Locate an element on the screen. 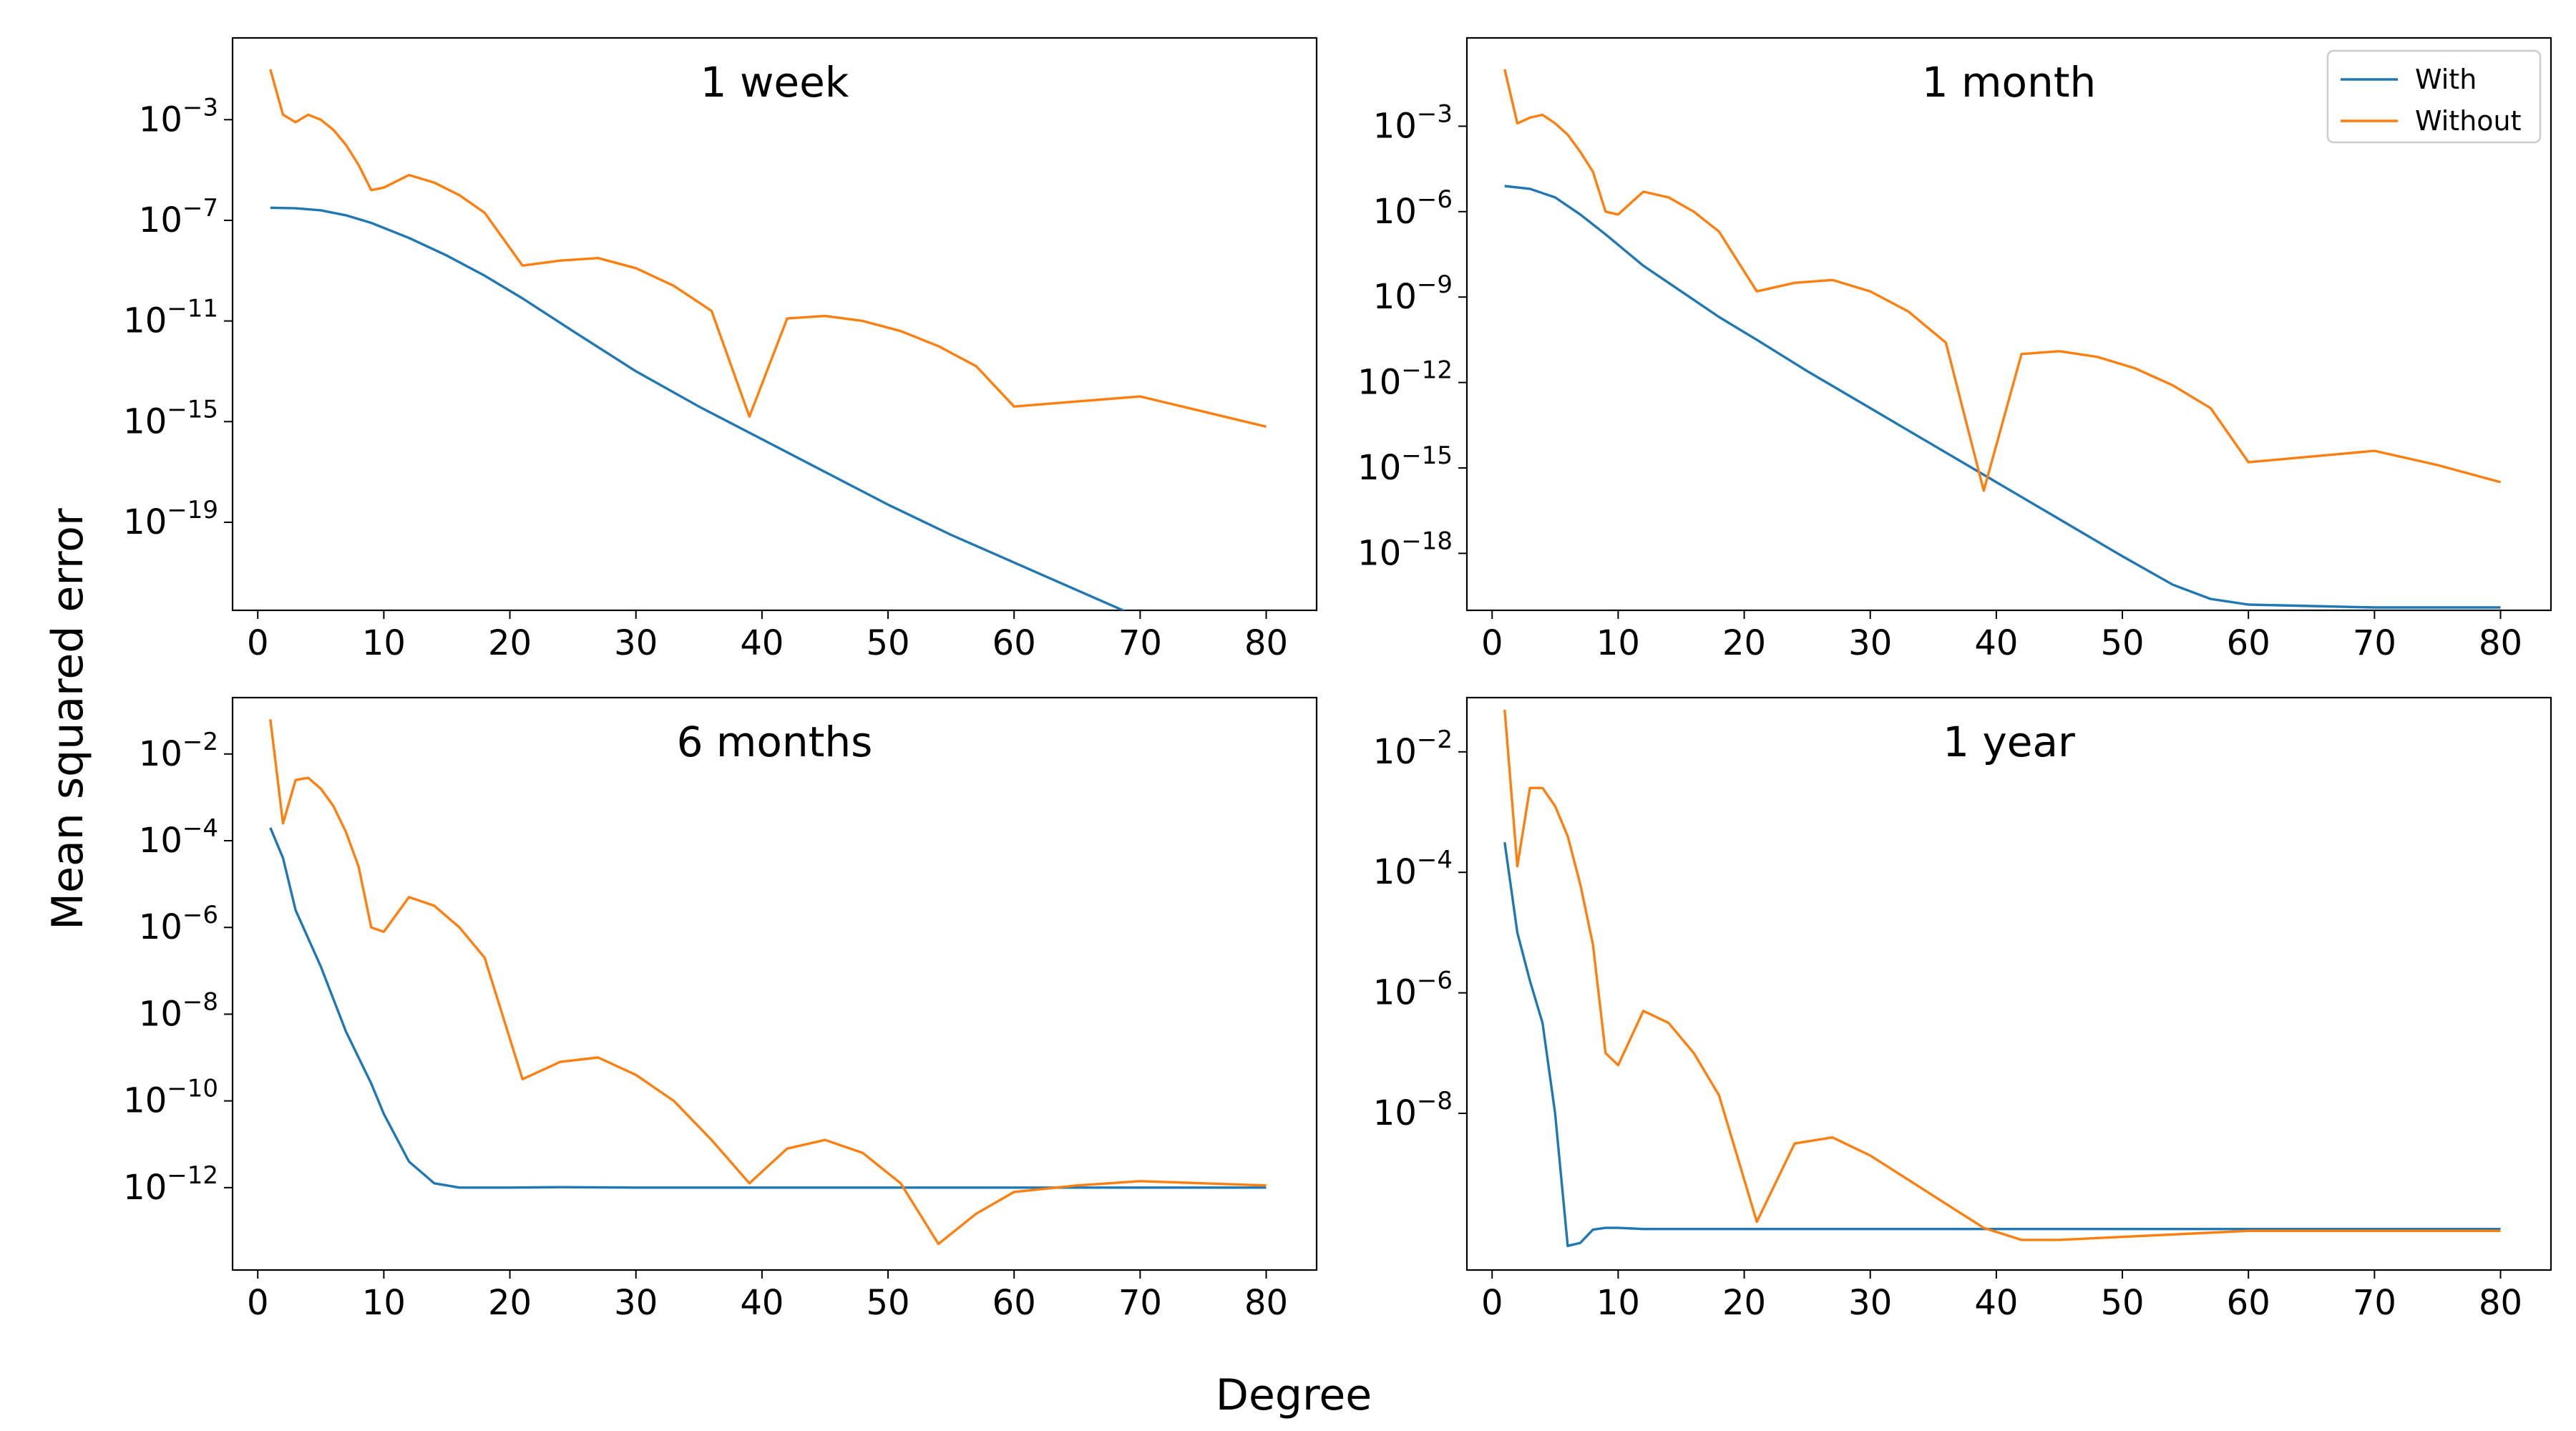  legend-box is located at coordinates (2434, 96).